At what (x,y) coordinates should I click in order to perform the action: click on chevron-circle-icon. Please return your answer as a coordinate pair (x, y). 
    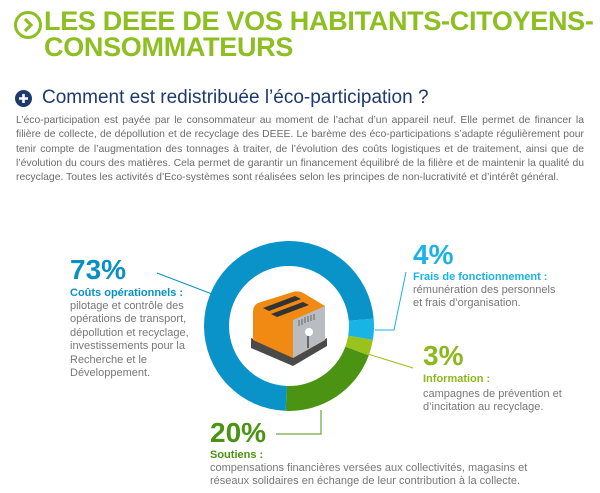
    Looking at the image, I should click on (28, 25).